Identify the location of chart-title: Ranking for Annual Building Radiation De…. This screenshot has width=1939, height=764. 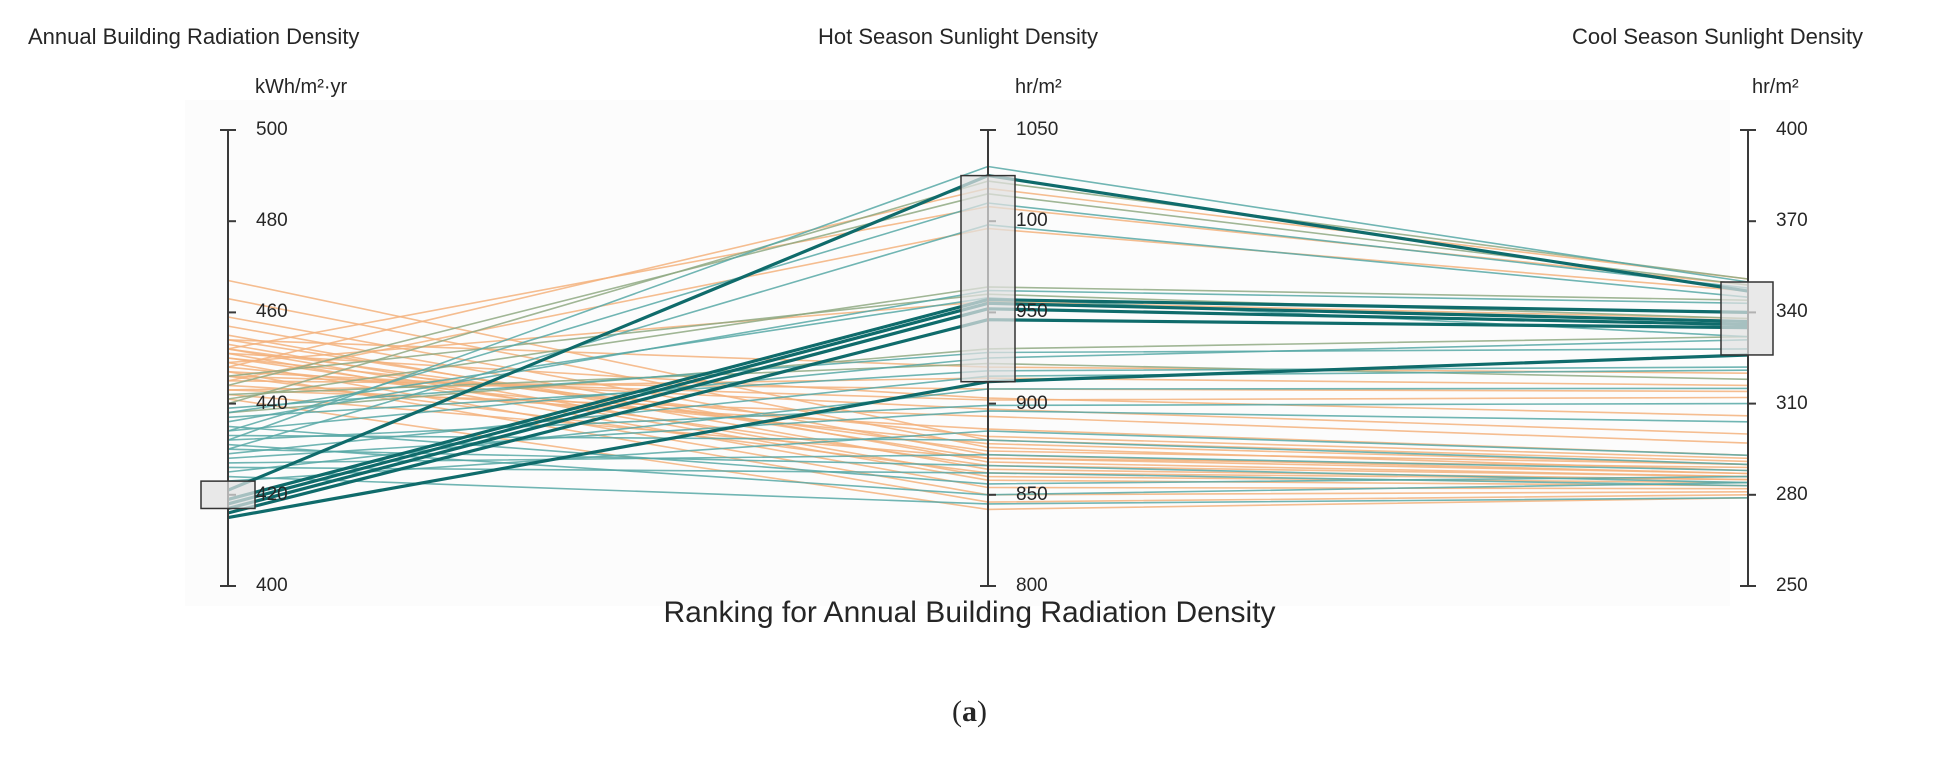
(969, 612).